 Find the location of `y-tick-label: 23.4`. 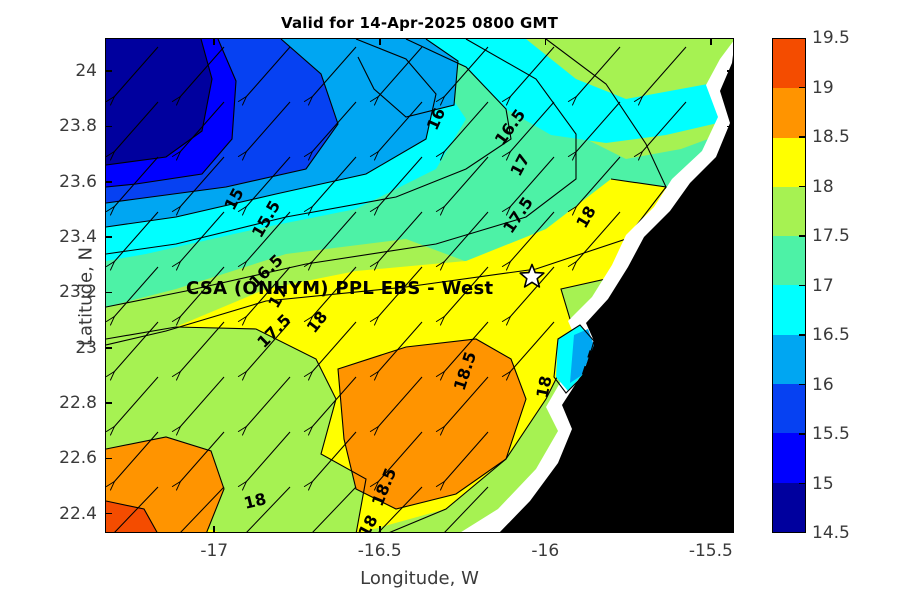

y-tick-label: 23.4 is located at coordinates (78, 237).